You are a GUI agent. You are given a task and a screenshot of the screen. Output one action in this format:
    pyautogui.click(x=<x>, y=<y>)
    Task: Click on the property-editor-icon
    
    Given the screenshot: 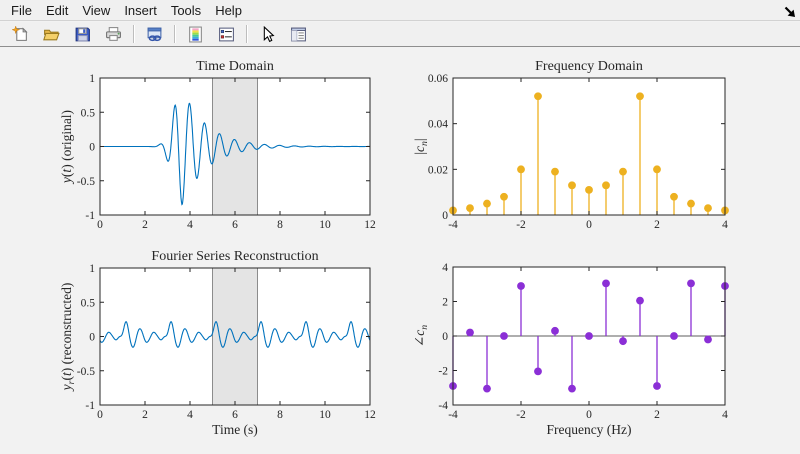 What is the action you would take?
    pyautogui.click(x=298, y=34)
    